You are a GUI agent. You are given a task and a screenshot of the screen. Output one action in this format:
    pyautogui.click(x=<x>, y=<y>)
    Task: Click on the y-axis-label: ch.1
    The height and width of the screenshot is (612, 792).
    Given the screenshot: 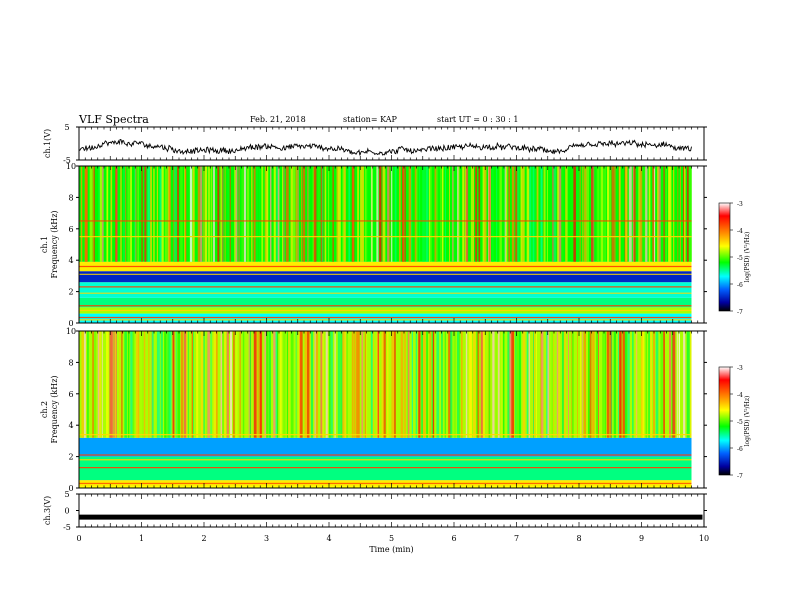 What is the action you would take?
    pyautogui.click(x=44, y=244)
    